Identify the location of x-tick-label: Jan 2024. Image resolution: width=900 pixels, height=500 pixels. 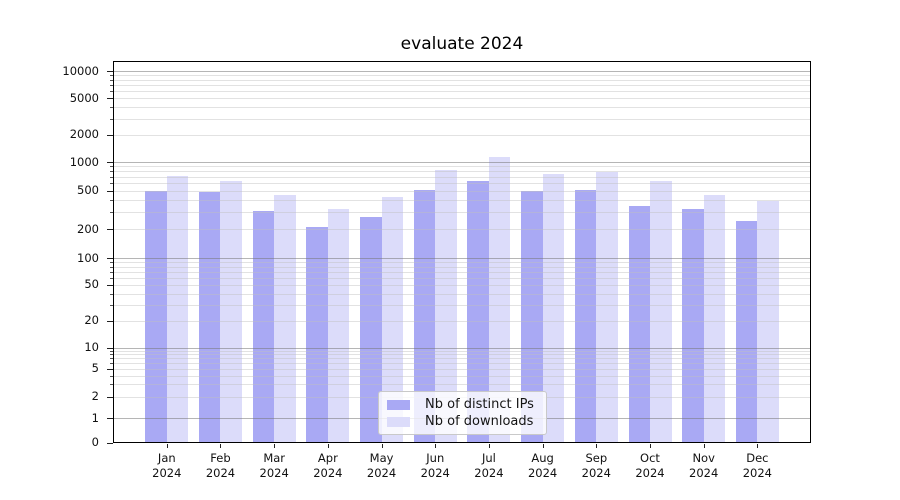
(167, 466).